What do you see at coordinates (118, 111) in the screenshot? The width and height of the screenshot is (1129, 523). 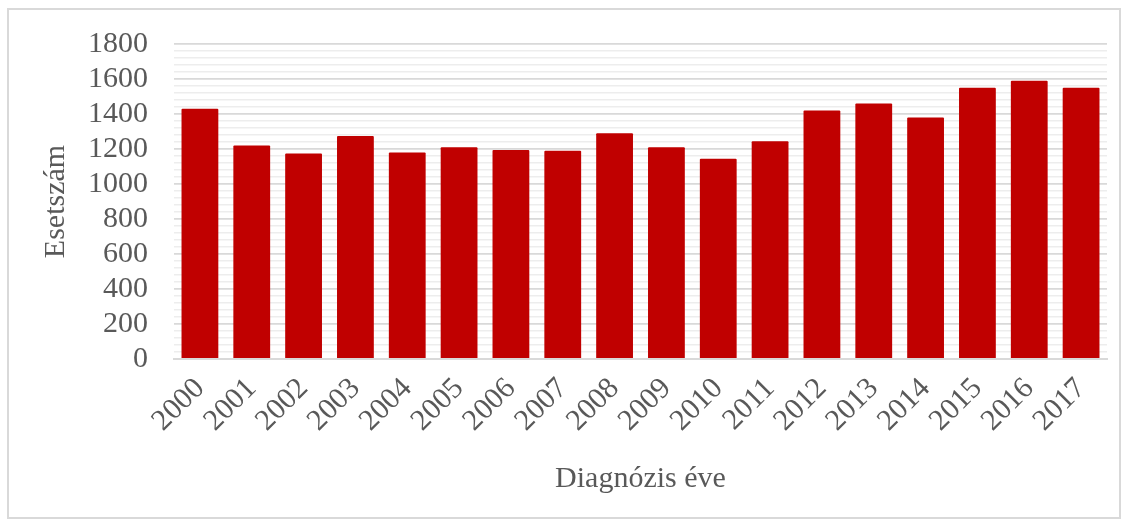 I see `y-tick-label: 1400` at bounding box center [118, 111].